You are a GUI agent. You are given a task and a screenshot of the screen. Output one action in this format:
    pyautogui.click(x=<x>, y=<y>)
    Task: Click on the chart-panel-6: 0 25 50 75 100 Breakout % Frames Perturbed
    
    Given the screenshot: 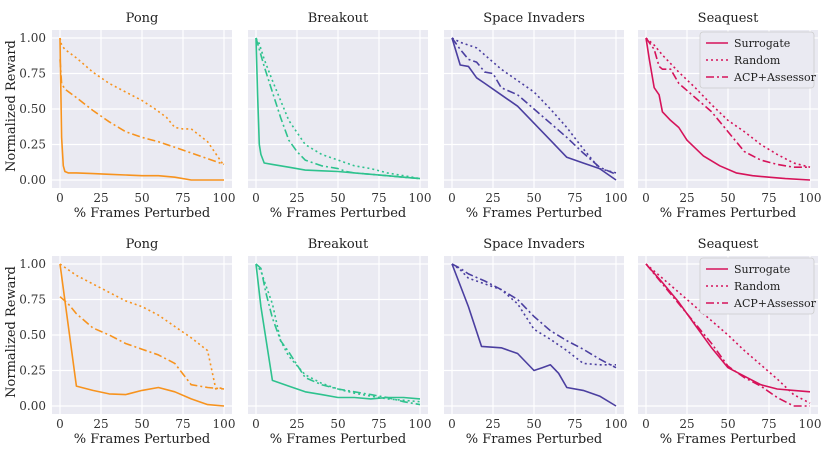 What is the action you would take?
    pyautogui.click(x=339, y=342)
    